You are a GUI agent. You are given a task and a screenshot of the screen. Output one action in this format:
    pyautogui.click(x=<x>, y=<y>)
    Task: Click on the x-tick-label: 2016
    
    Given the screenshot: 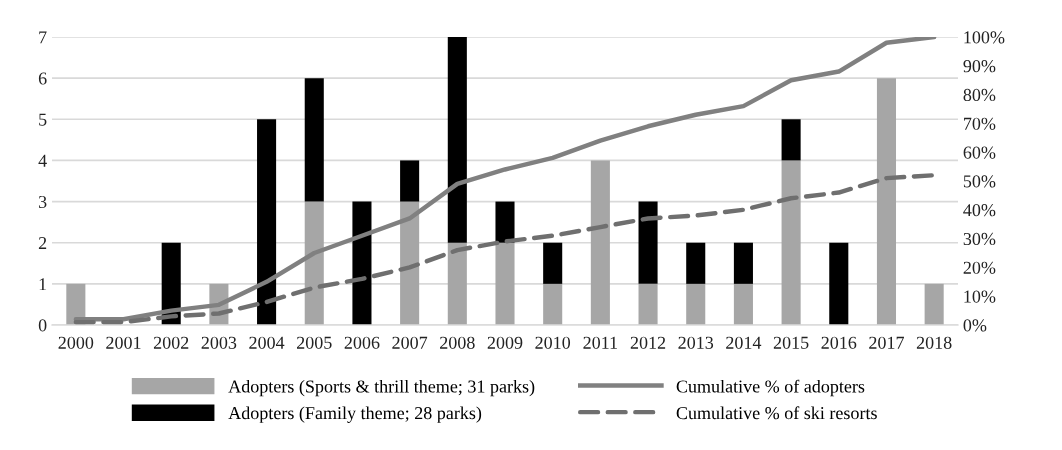 What is the action you would take?
    pyautogui.click(x=839, y=342)
    